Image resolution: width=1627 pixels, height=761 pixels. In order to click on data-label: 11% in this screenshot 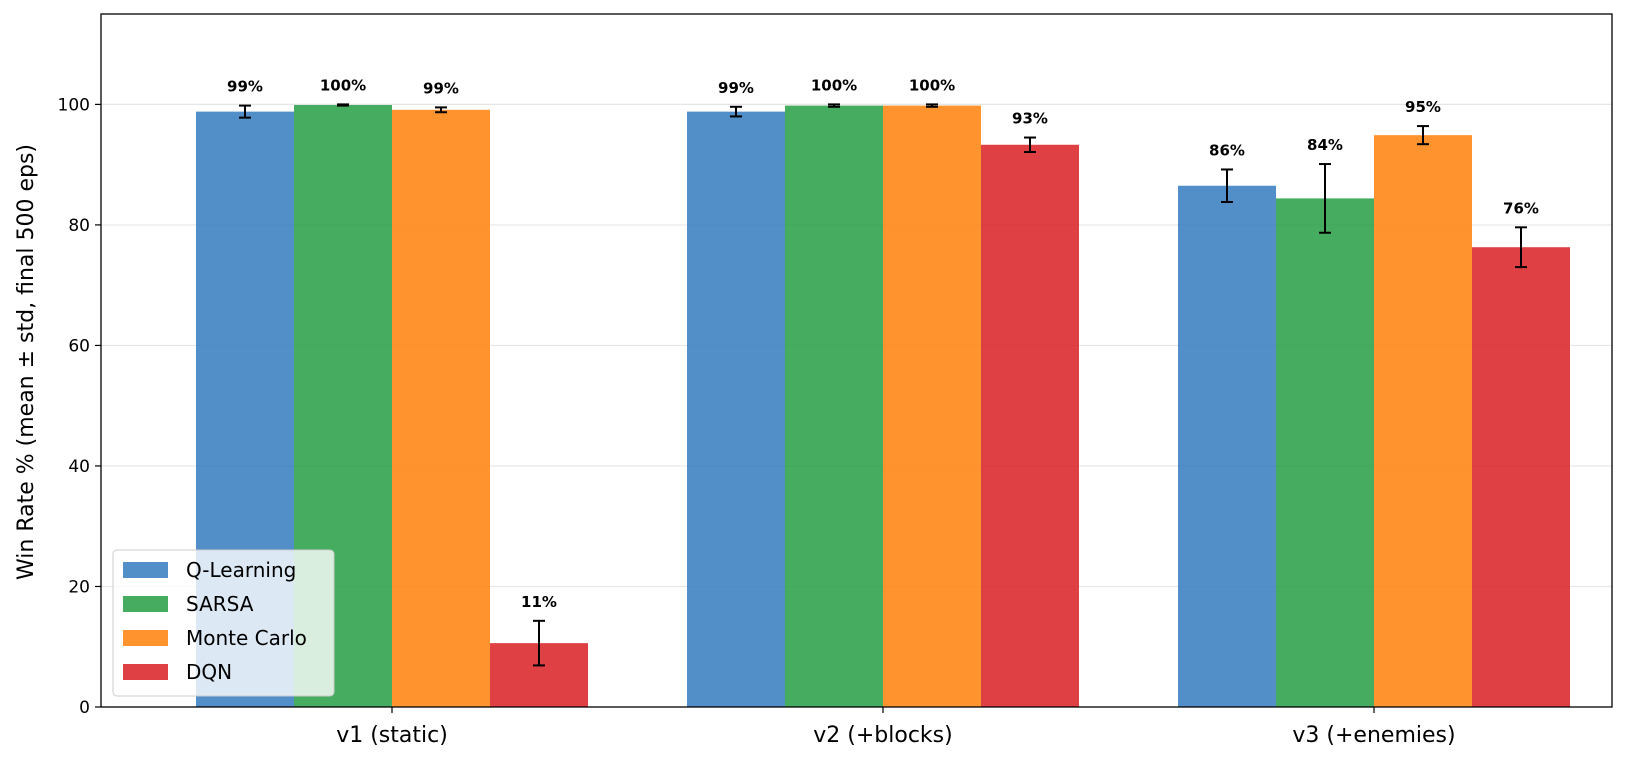, I will do `click(539, 602)`.